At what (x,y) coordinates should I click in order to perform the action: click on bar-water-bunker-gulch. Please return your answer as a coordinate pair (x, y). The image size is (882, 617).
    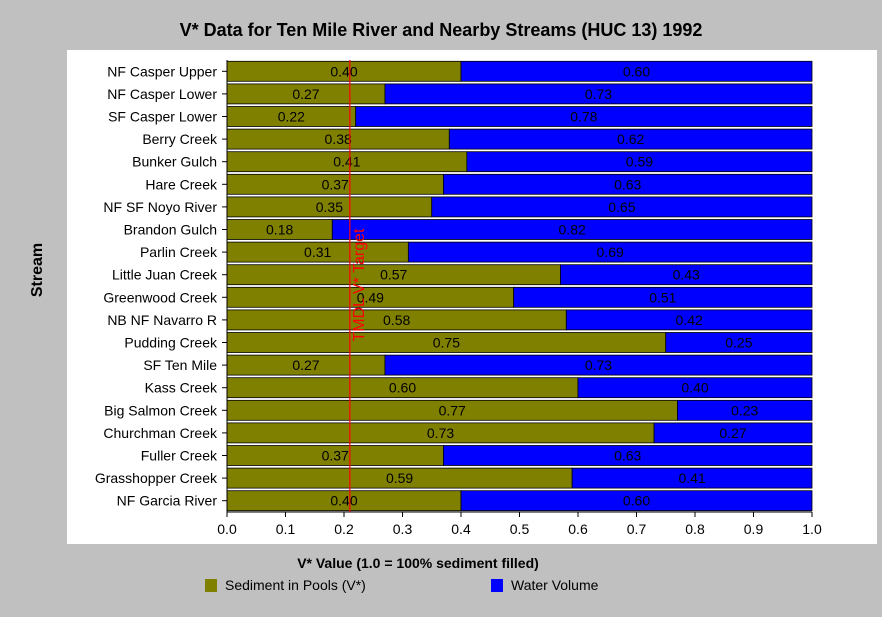
    Looking at the image, I should click on (639, 162).